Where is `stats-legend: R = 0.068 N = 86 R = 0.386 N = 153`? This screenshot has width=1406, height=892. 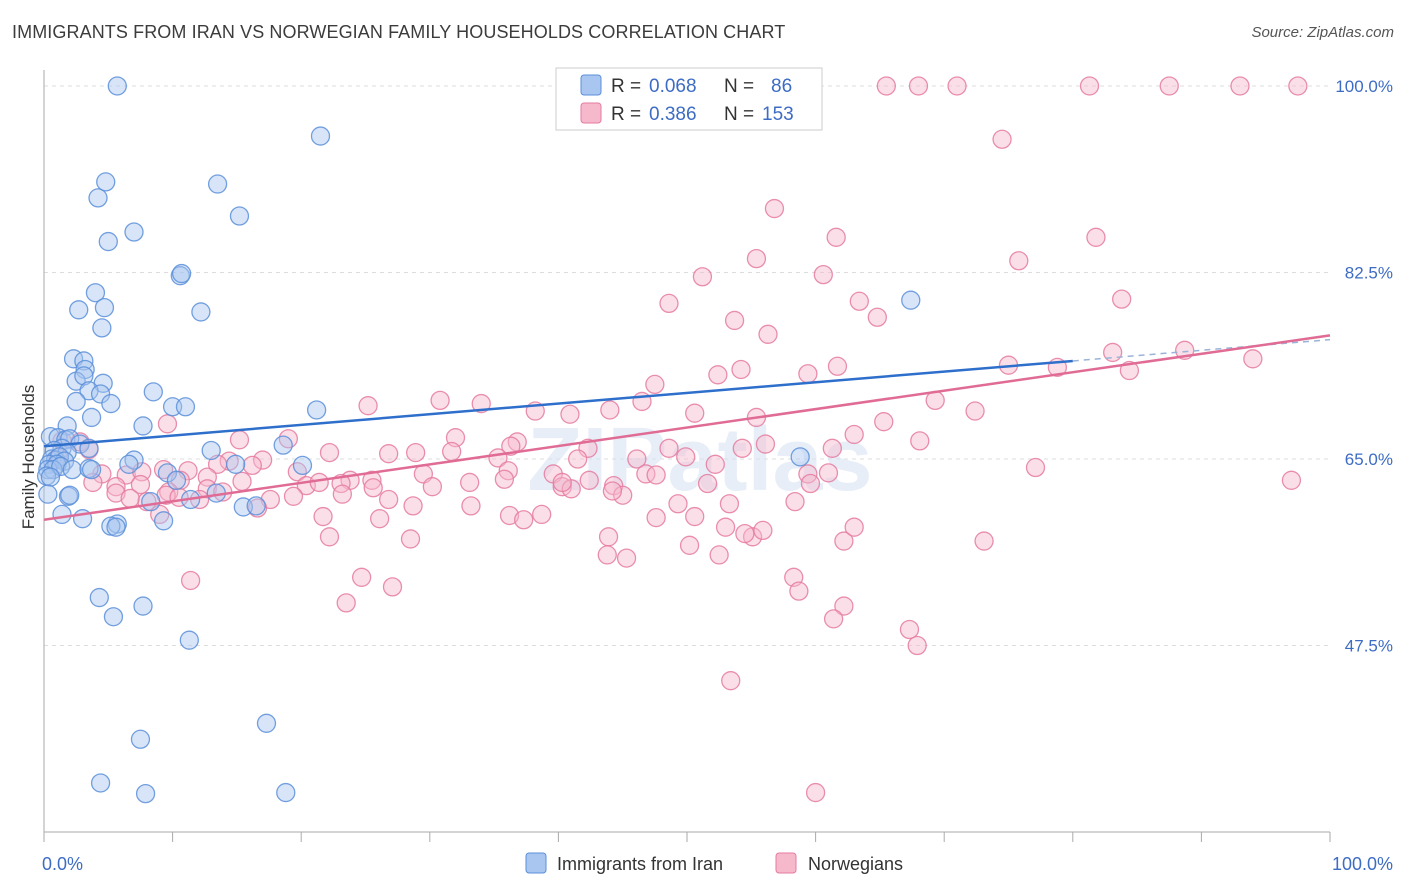 stats-legend: R = 0.068 N = 86 R = 0.386 N = 153 is located at coordinates (689, 99).